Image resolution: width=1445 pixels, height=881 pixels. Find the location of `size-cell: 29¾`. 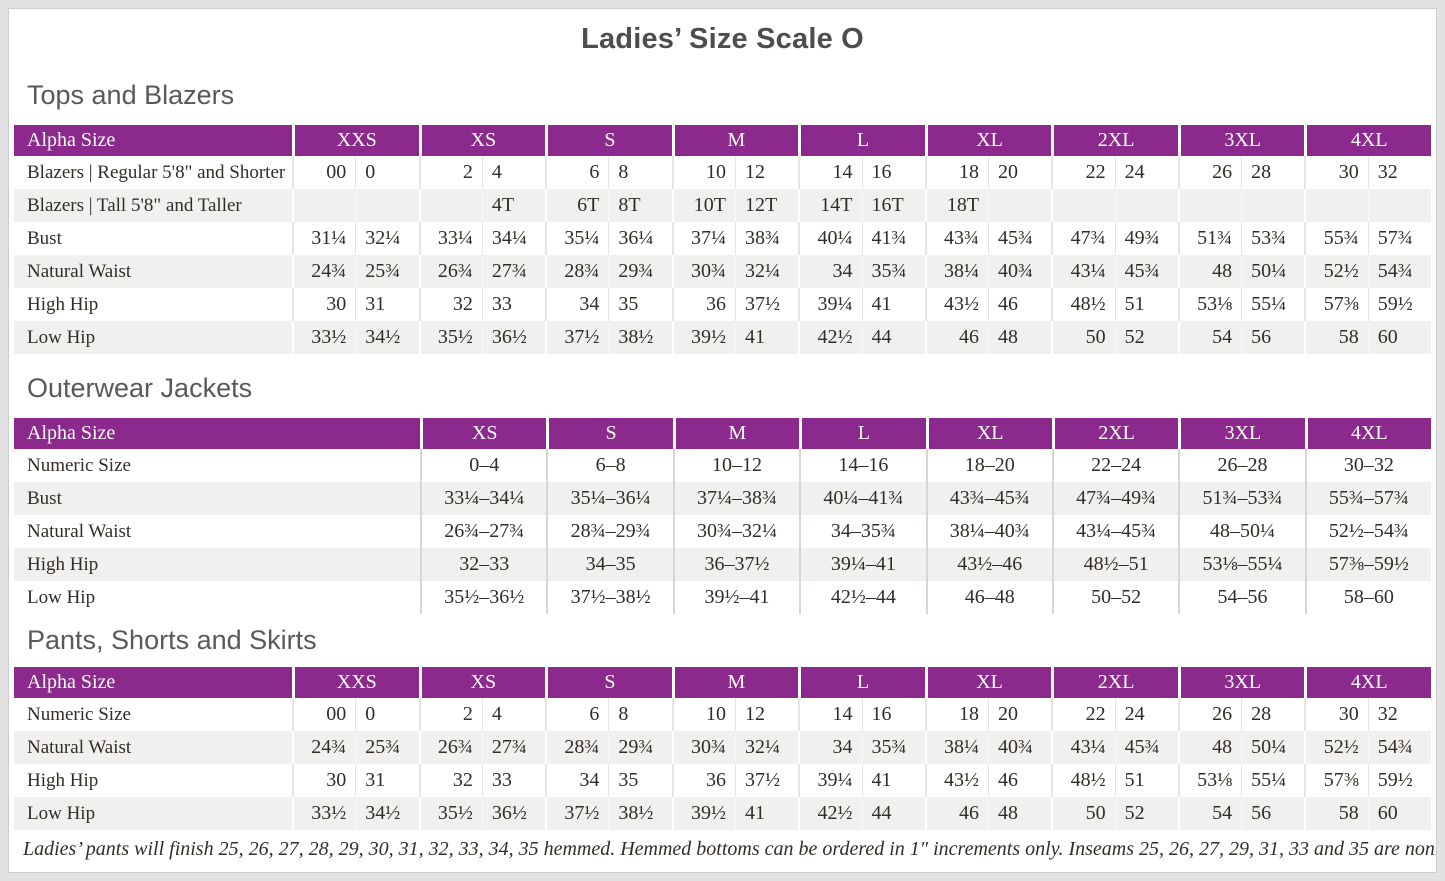

size-cell: 29¾ is located at coordinates (640, 272).